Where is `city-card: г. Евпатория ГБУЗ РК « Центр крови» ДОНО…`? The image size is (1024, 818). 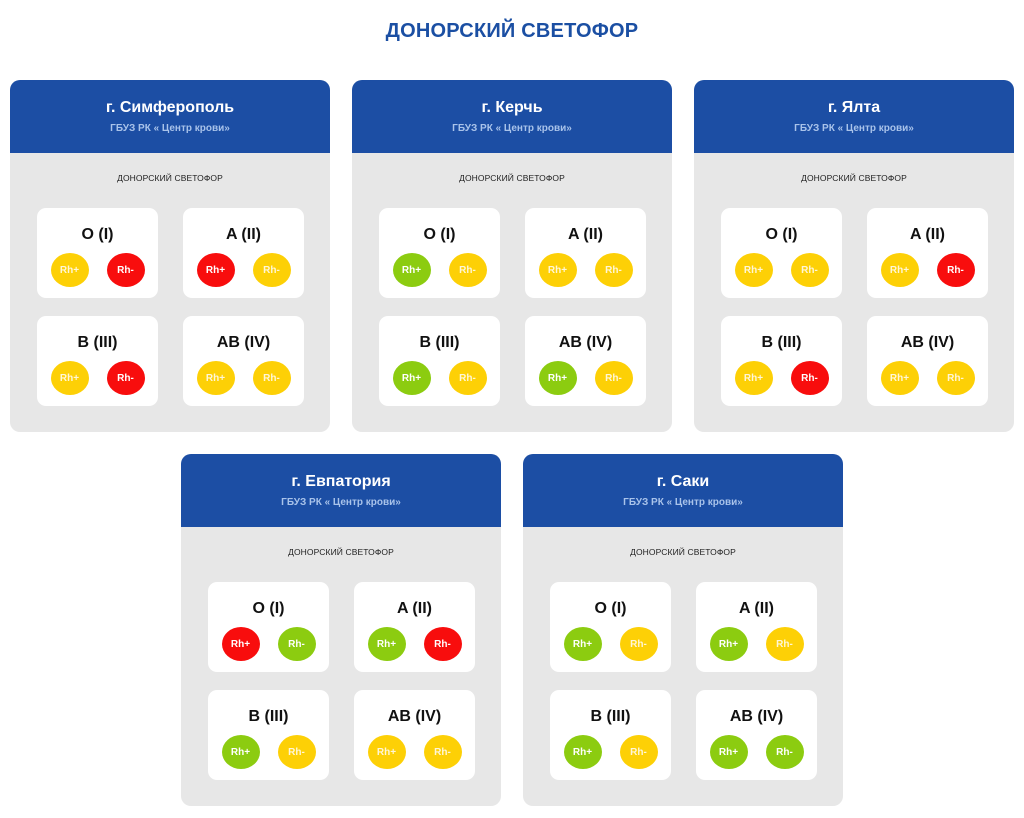
city-card: г. Евпатория ГБУЗ РК « Центр крови» ДОНО… is located at coordinates (341, 630).